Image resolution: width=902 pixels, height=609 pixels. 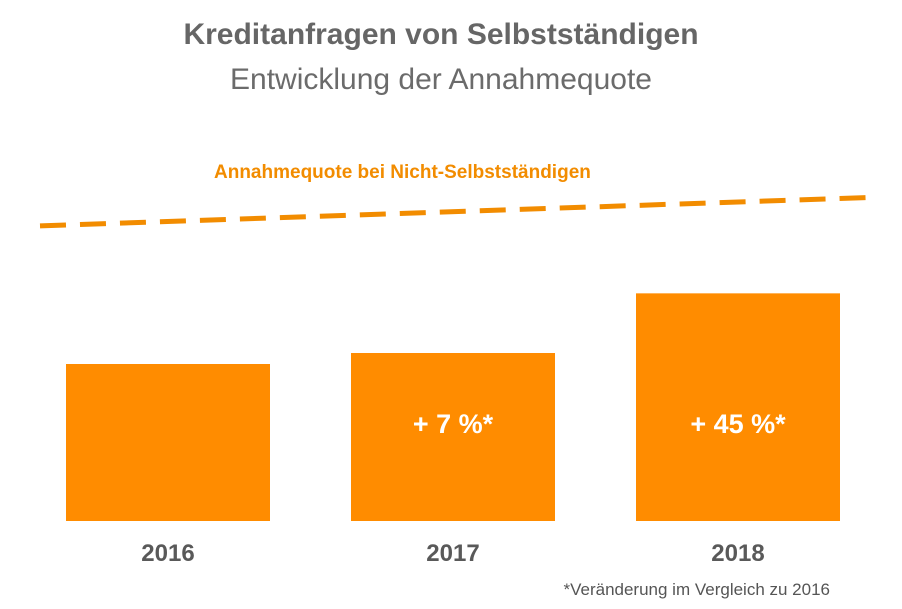 What do you see at coordinates (167, 553) in the screenshot?
I see `category-label-2016: 2016` at bounding box center [167, 553].